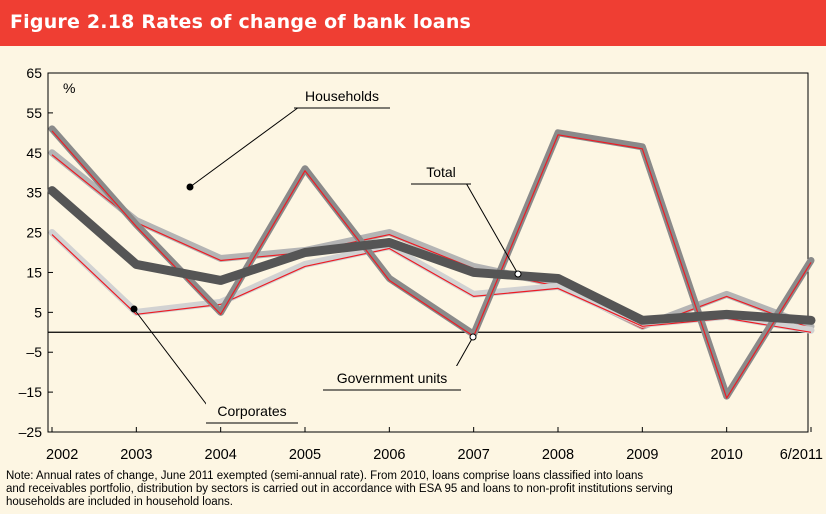 The width and height of the screenshot is (826, 514). I want to click on annotation-box-government-units, so click(392, 378).